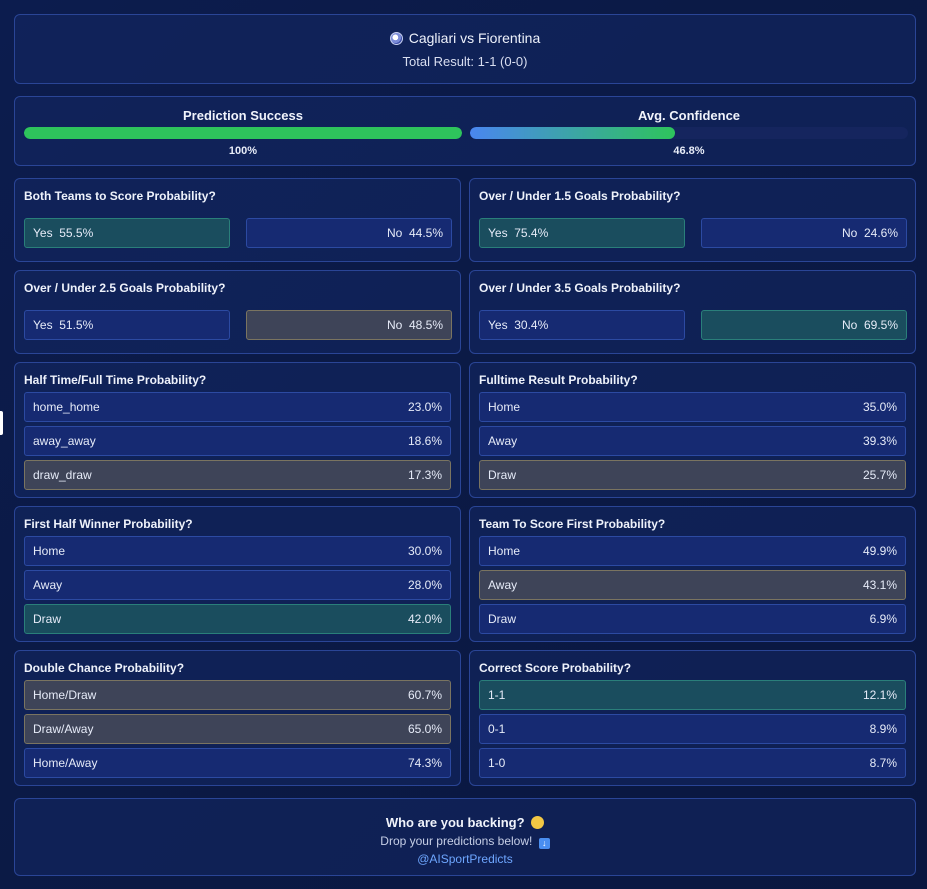 The image size is (927, 889). I want to click on avg-confidence-track, so click(689, 133).